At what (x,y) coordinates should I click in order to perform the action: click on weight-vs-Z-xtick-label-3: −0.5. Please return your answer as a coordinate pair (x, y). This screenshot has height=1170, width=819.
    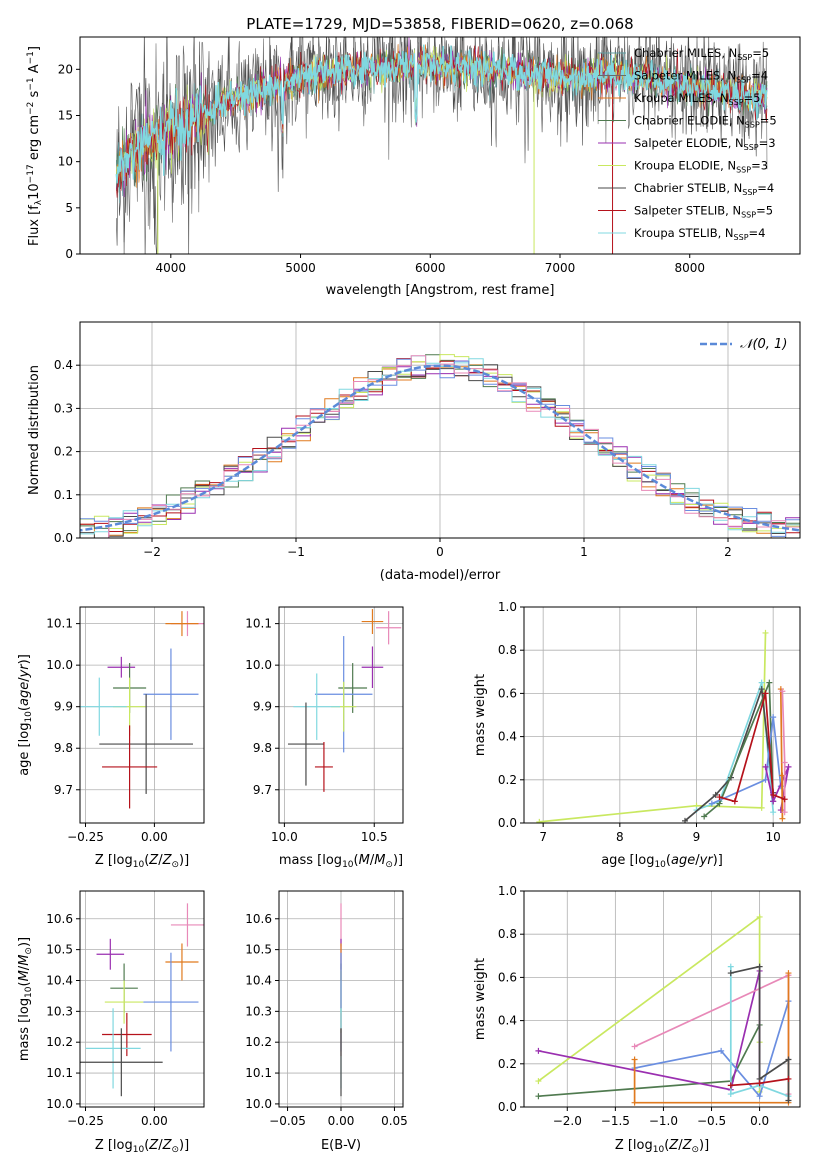
    Looking at the image, I should click on (711, 1121).